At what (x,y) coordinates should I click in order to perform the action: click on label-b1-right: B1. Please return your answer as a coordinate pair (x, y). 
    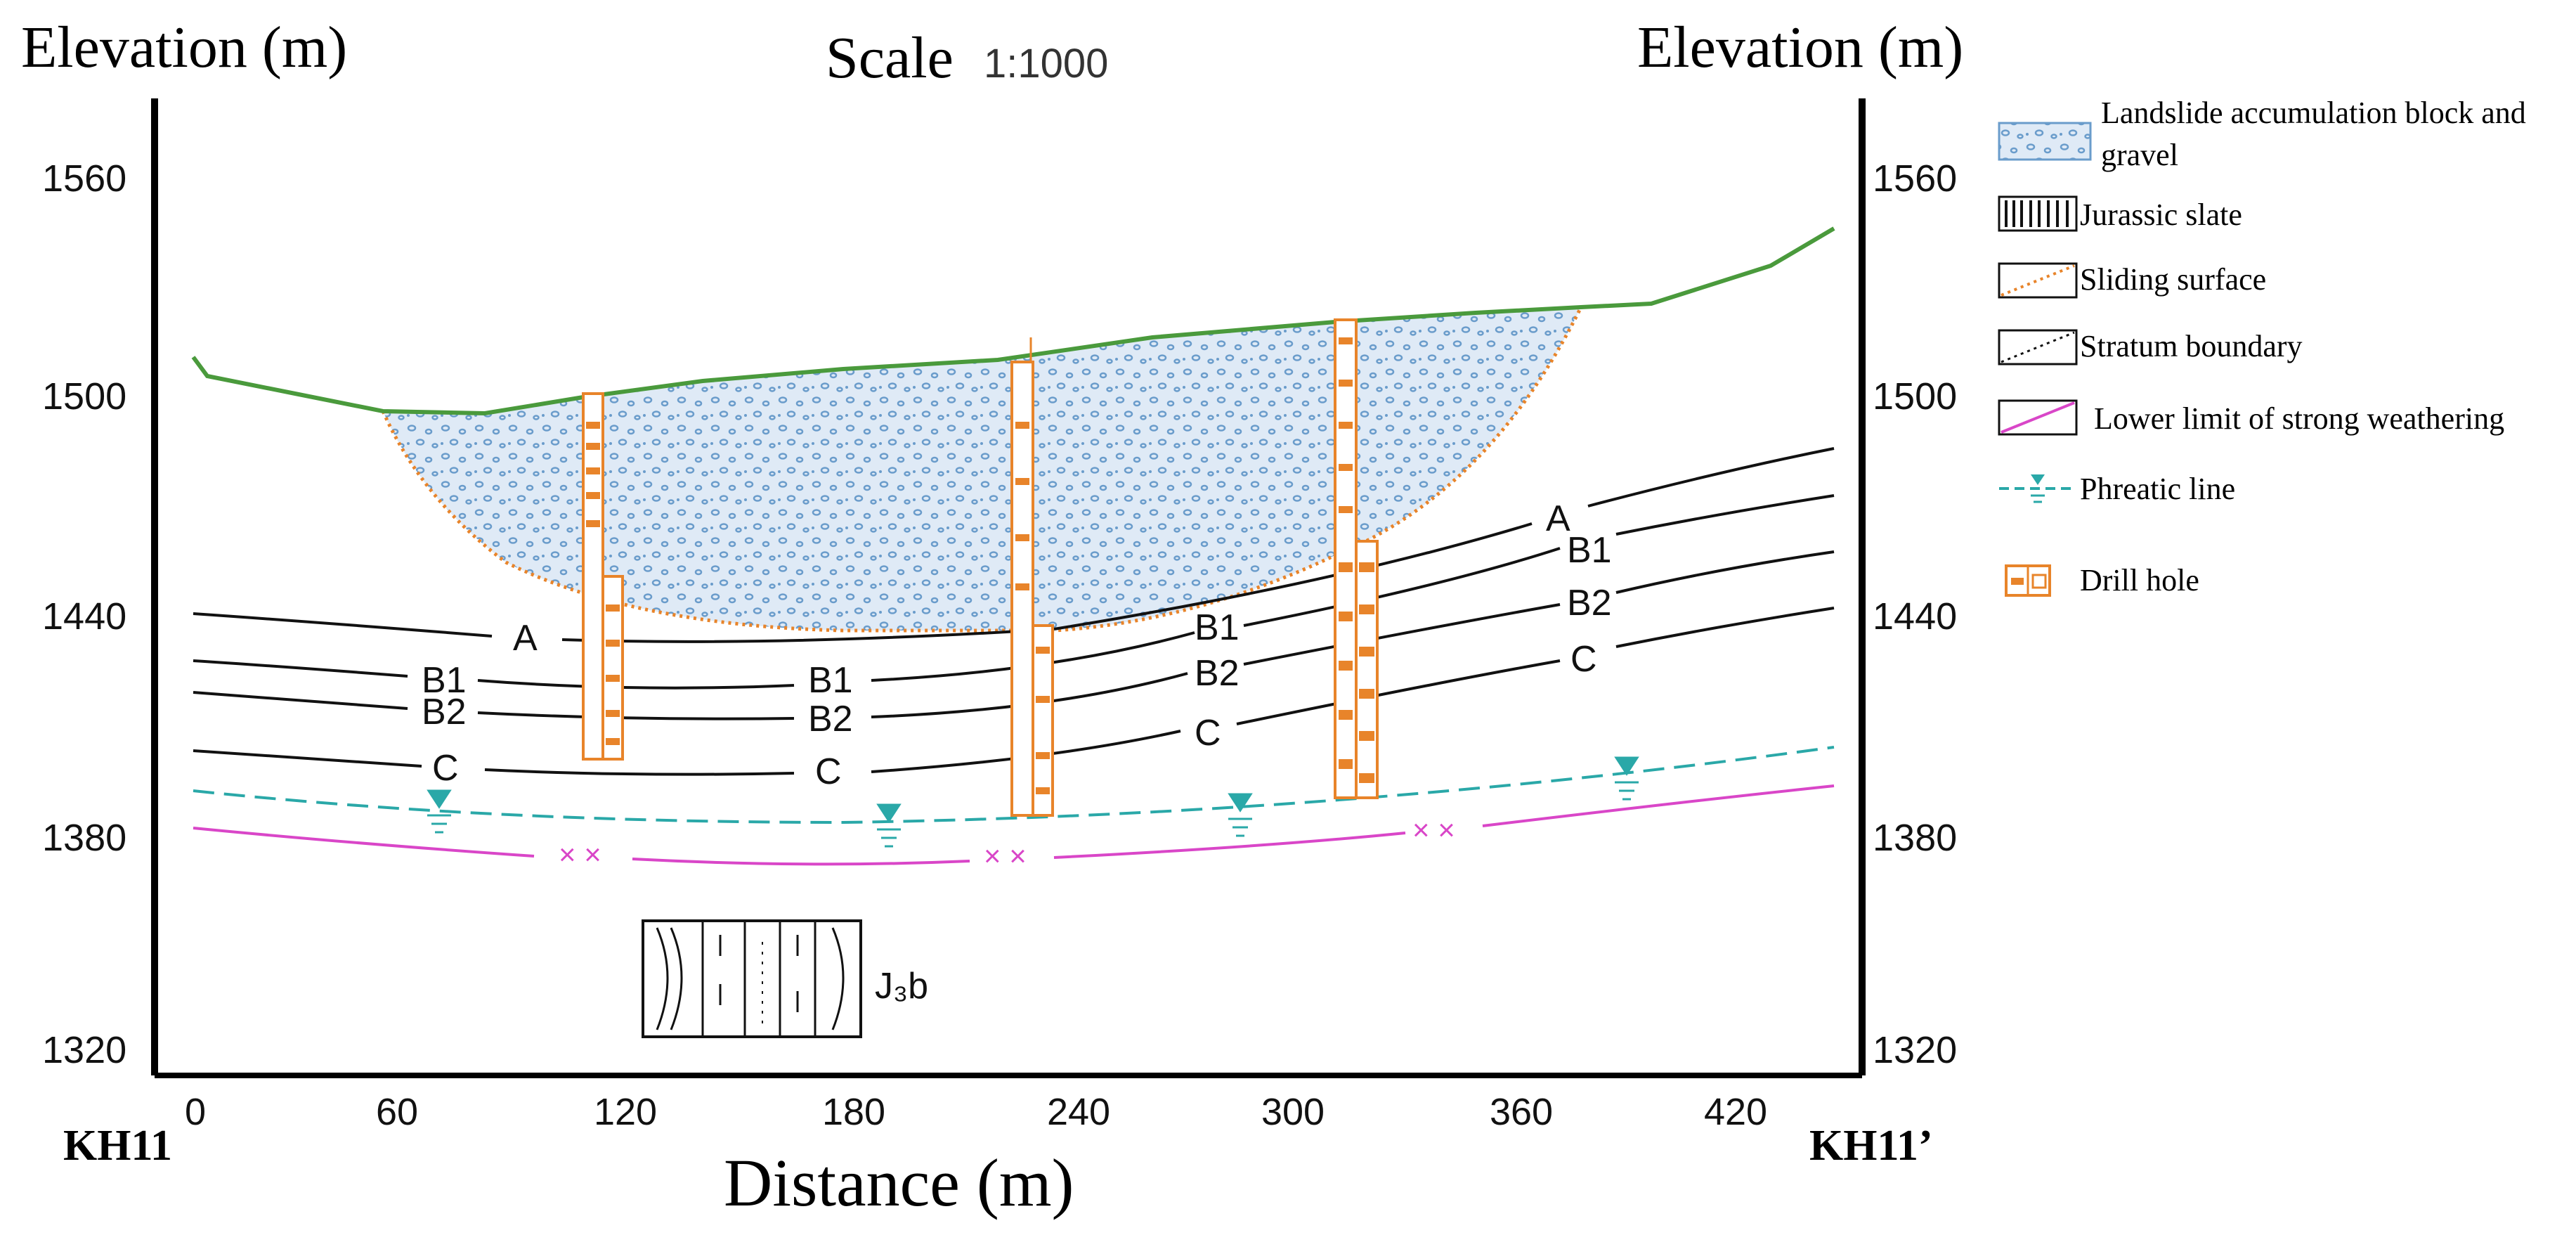
    Looking at the image, I should click on (1217, 627).